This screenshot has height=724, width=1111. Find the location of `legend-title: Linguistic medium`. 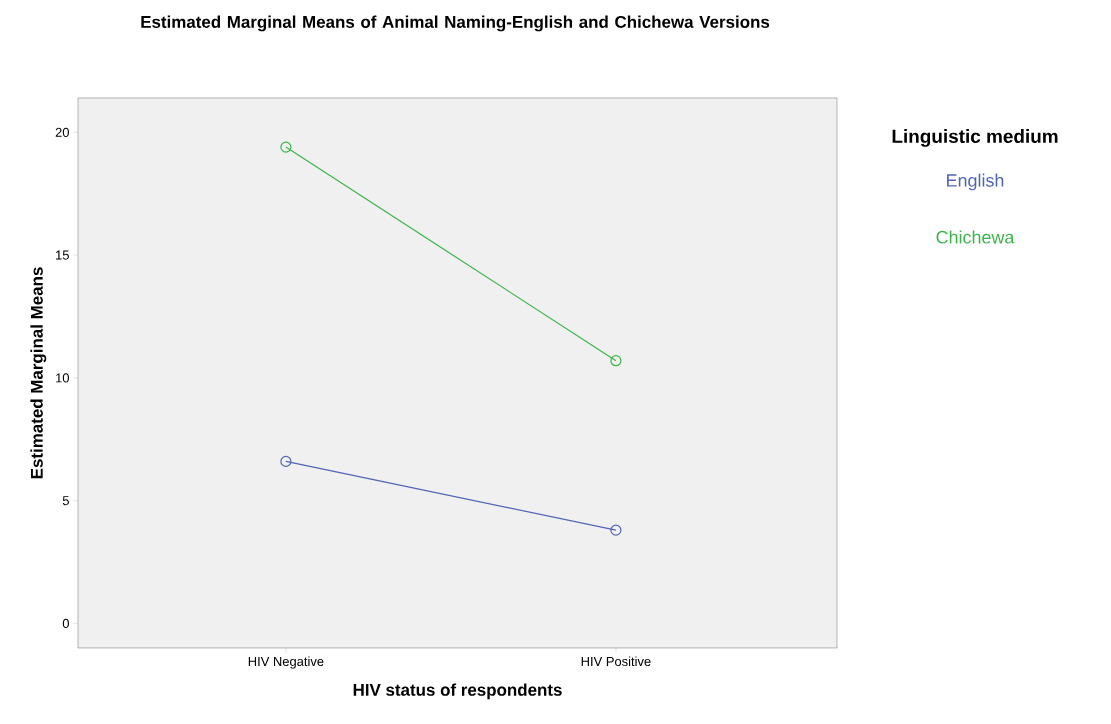

legend-title: Linguistic medium is located at coordinates (975, 138).